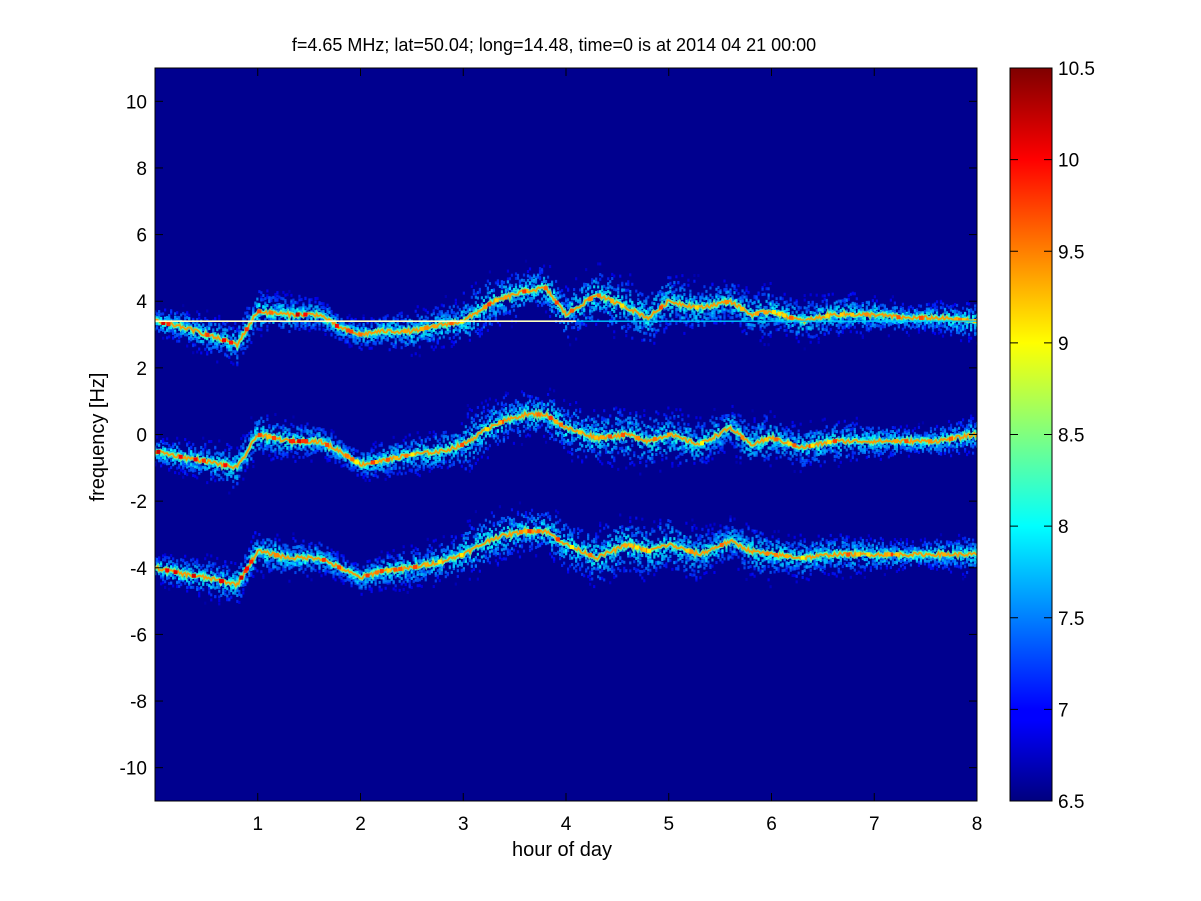 This screenshot has height=901, width=1201. Describe the element at coordinates (1071, 252) in the screenshot. I see `colorbar-tick-label: 9.5` at that location.